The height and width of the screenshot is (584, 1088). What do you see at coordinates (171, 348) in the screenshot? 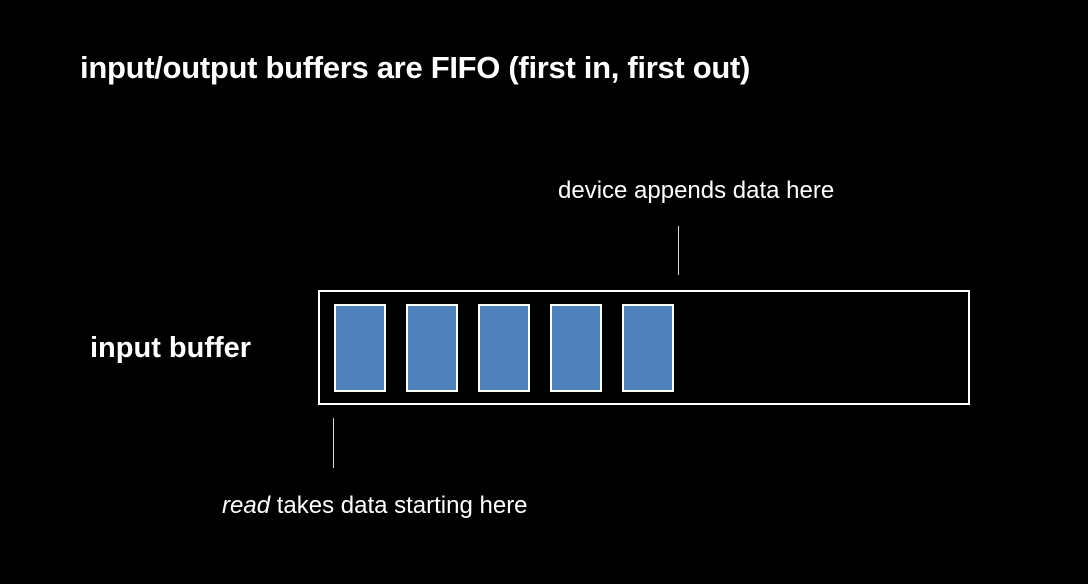
I see `input-buffer-label: input buffer` at bounding box center [171, 348].